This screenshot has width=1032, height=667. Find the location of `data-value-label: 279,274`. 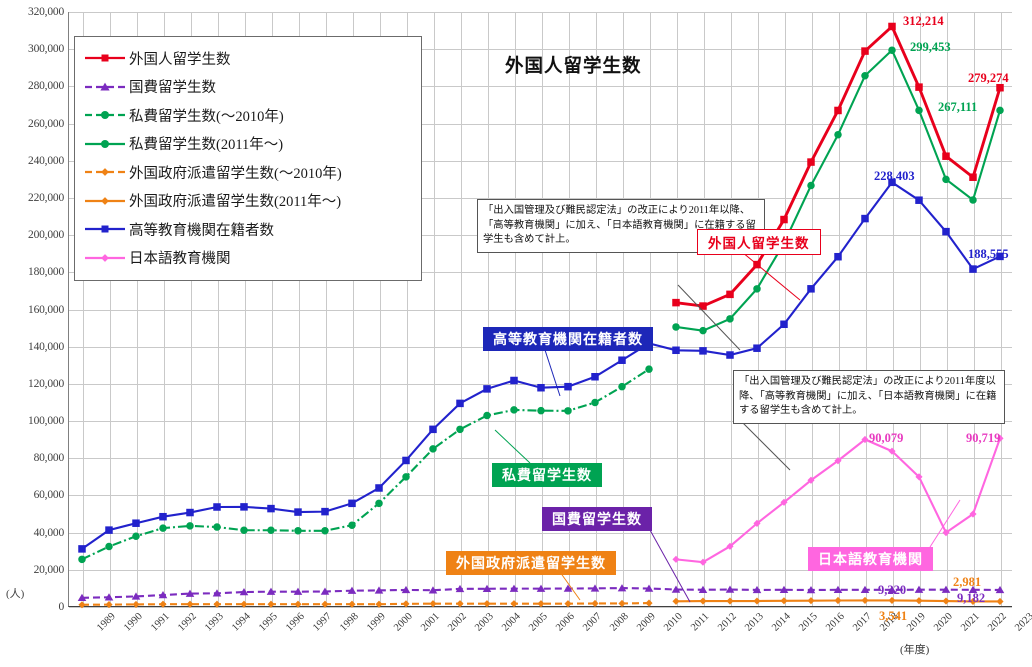

data-value-label: 279,274 is located at coordinates (988, 78).